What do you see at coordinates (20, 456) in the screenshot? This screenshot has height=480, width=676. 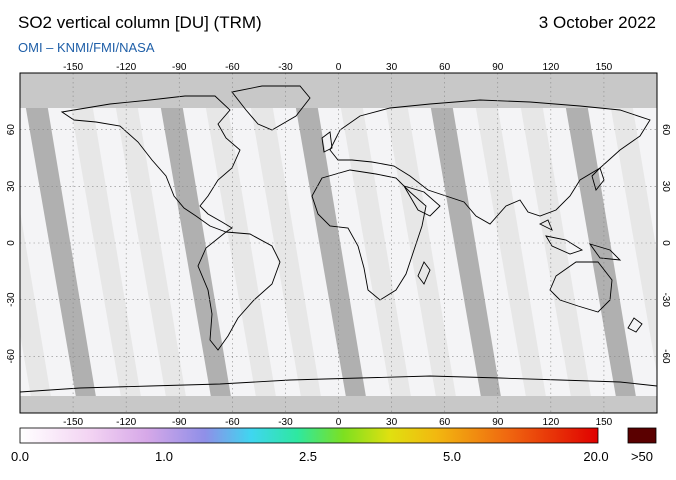 I see `colorbar-label-0: 0.0` at bounding box center [20, 456].